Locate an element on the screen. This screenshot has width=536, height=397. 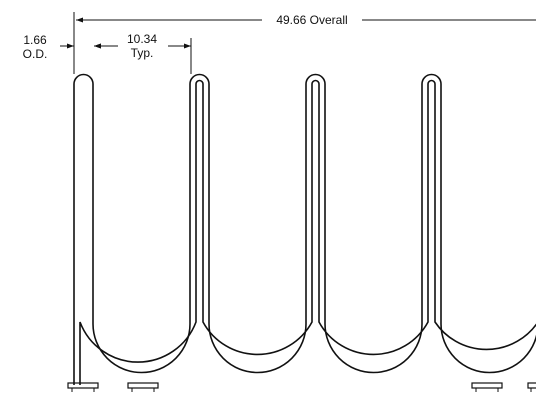
spacing-dimension: 10.34 Typ. is located at coordinates (143, 53).